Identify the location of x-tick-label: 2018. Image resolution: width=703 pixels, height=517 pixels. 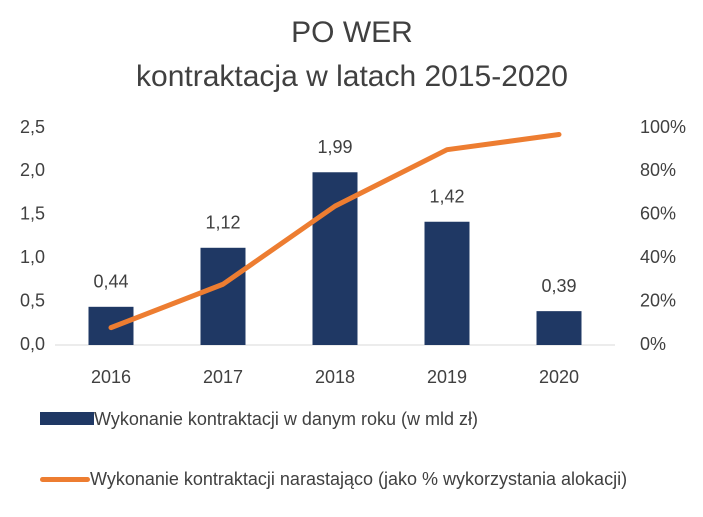
(335, 377).